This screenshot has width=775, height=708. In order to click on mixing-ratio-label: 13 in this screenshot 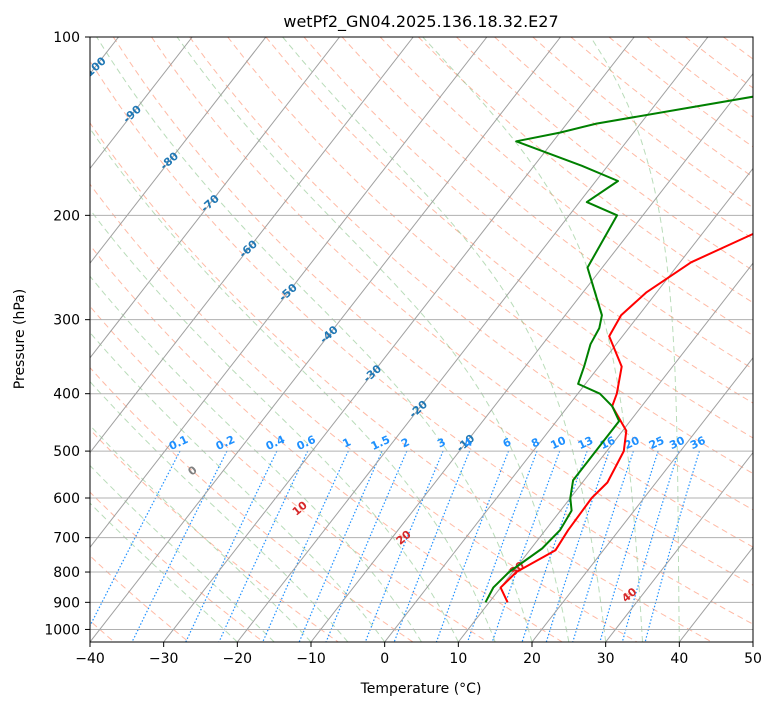, I will do `click(585, 443)`.